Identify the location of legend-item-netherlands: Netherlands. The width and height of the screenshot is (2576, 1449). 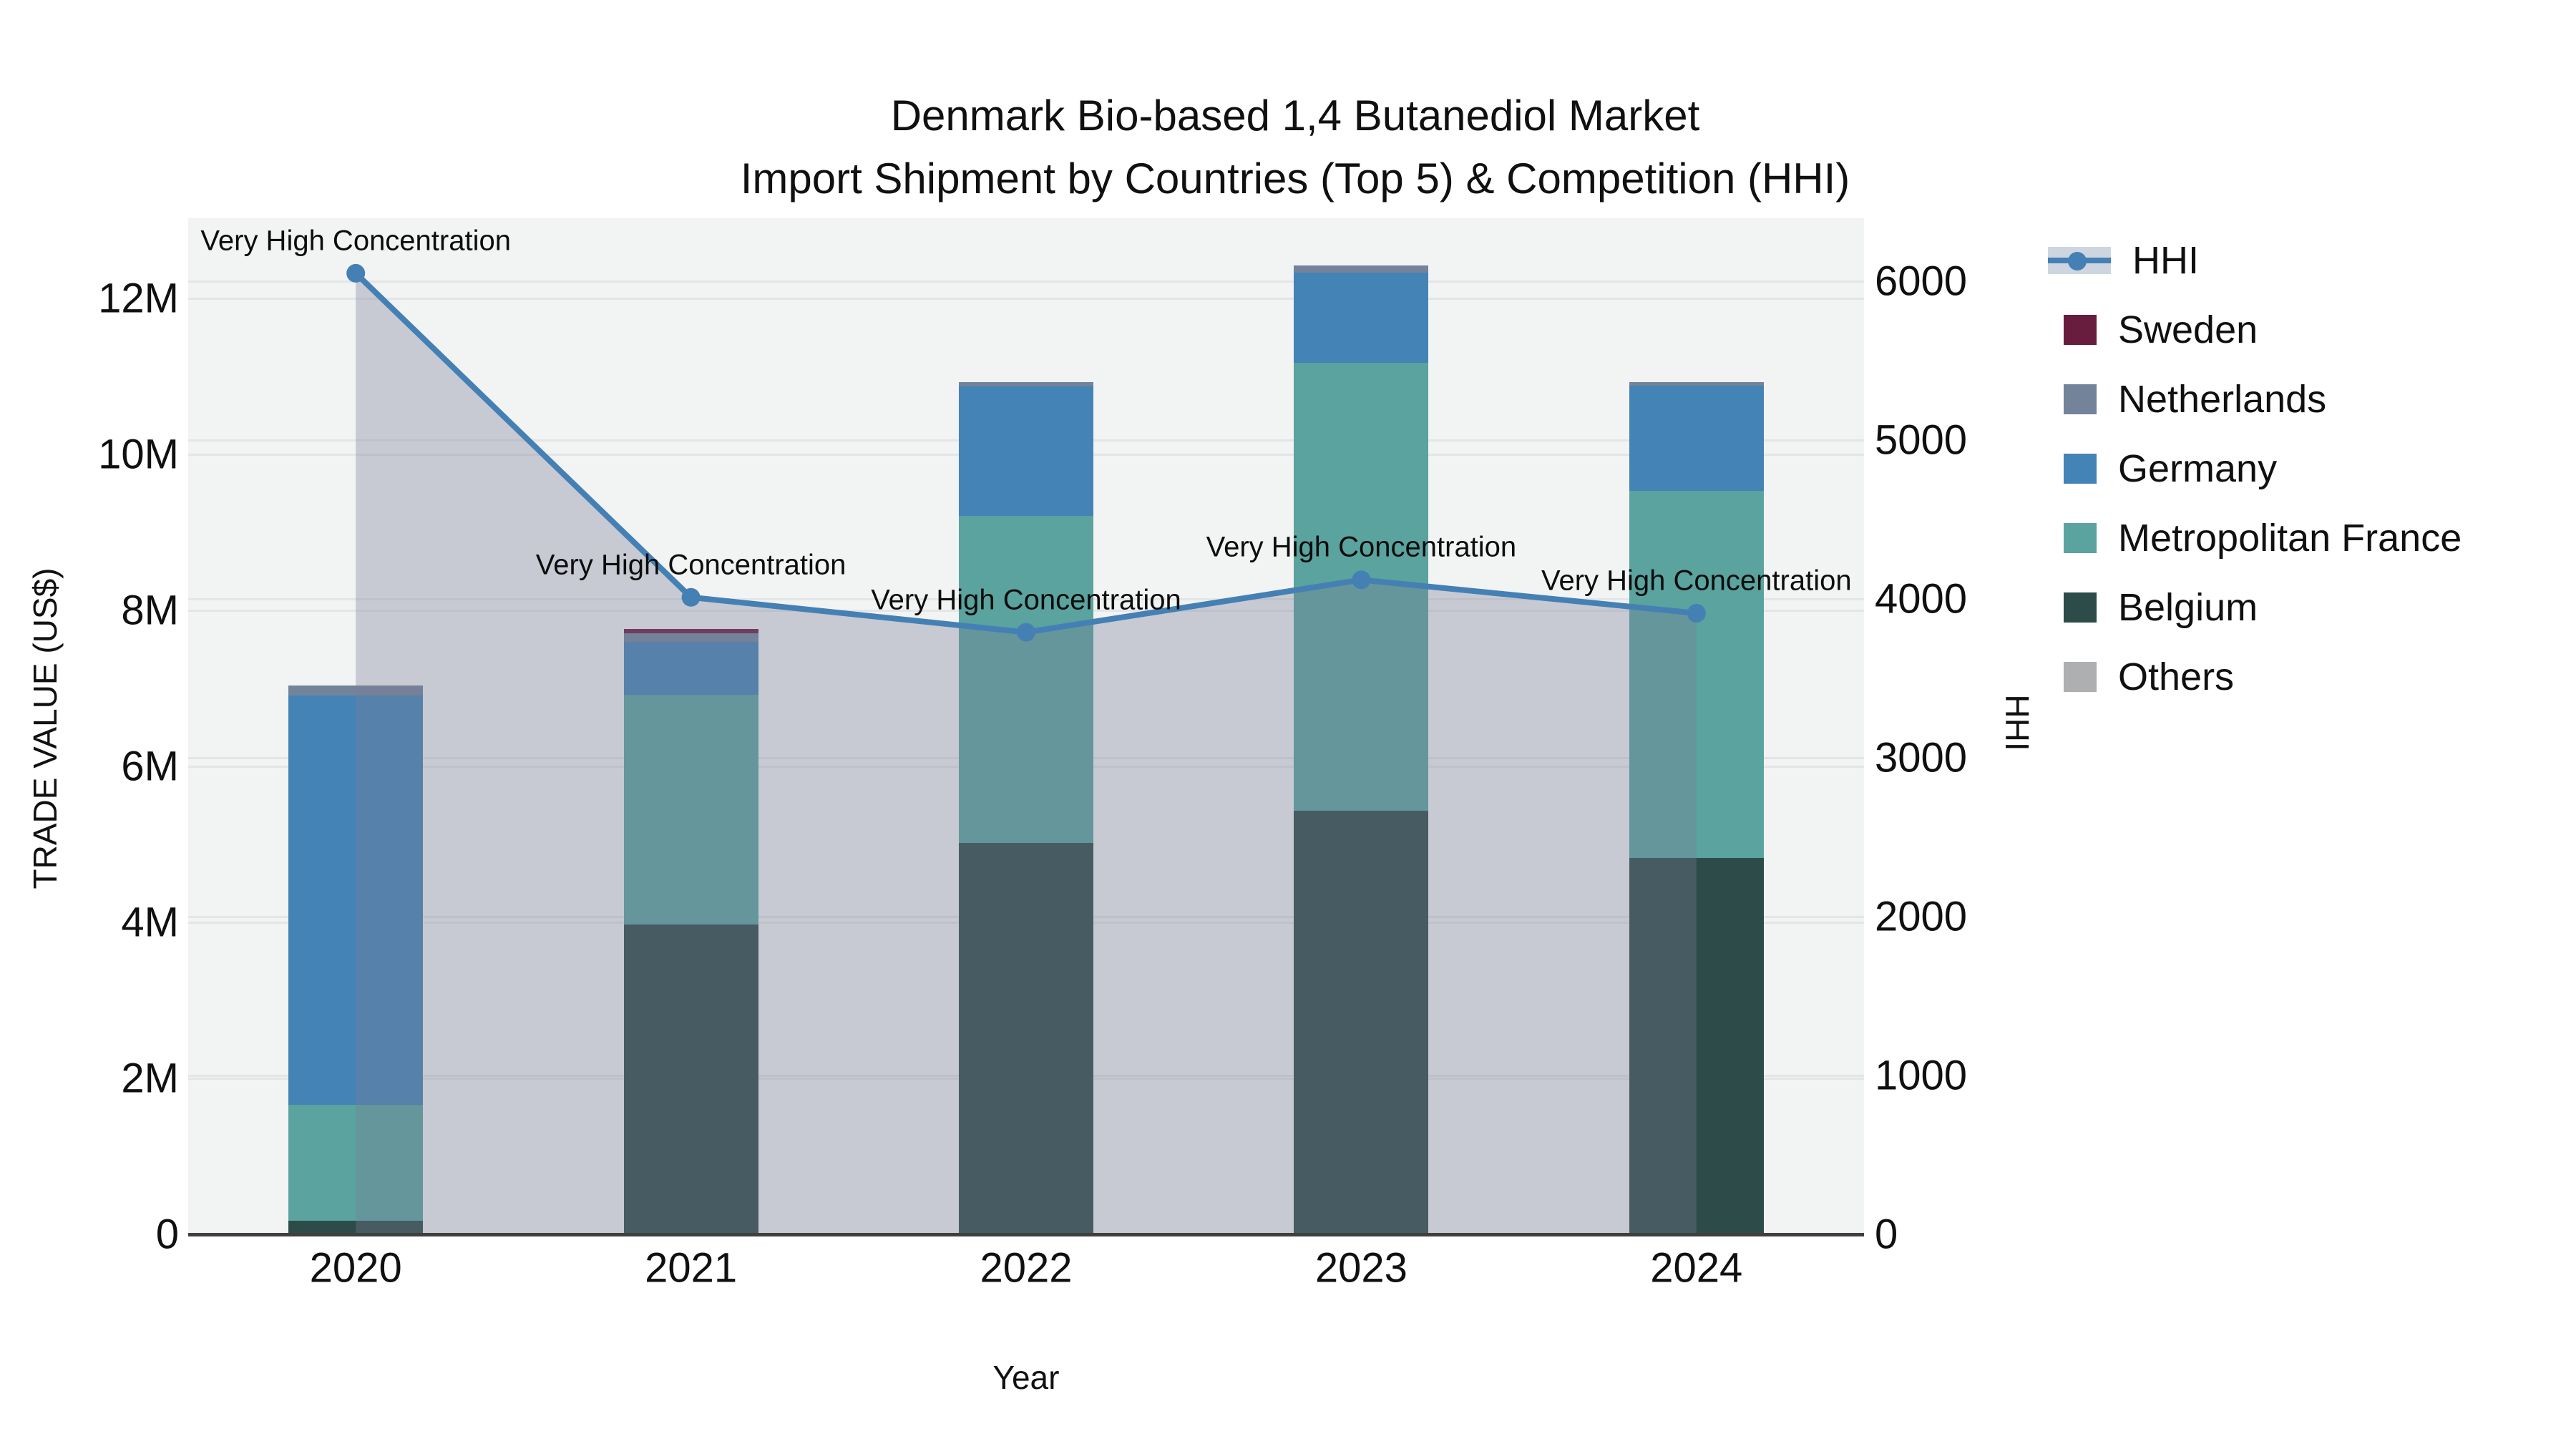
(2187, 399).